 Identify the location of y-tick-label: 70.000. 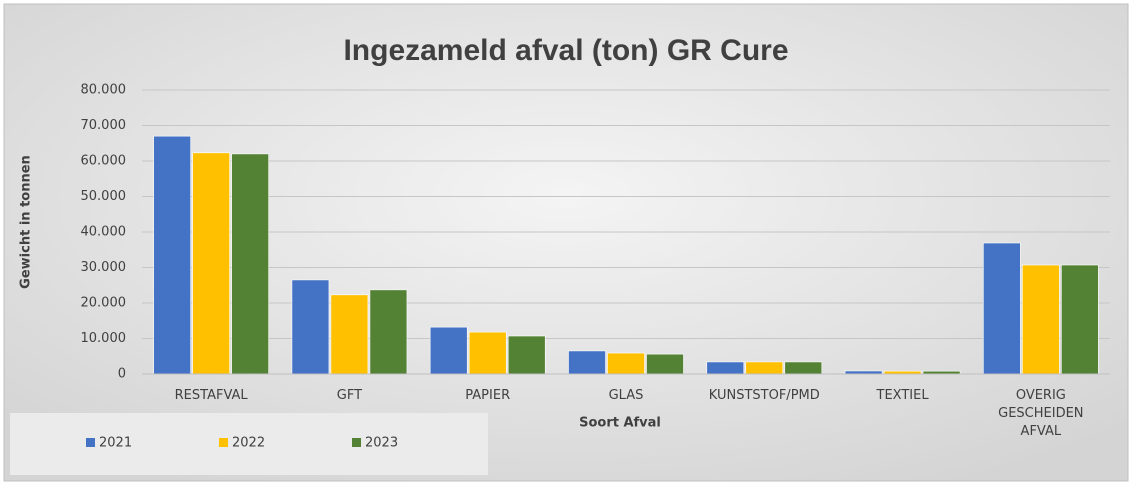
(104, 125).